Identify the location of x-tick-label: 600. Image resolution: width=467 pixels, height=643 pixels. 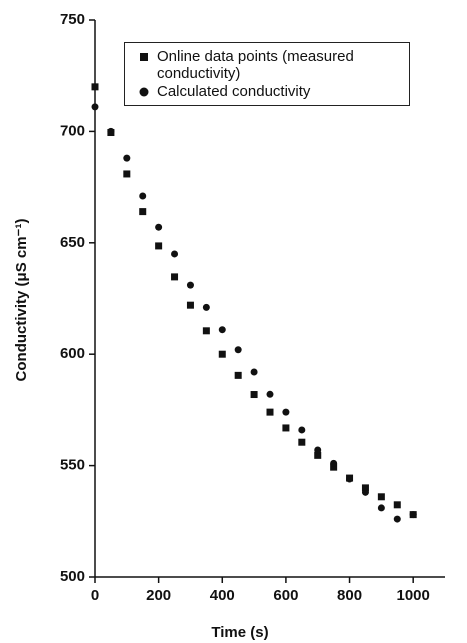
(285, 595).